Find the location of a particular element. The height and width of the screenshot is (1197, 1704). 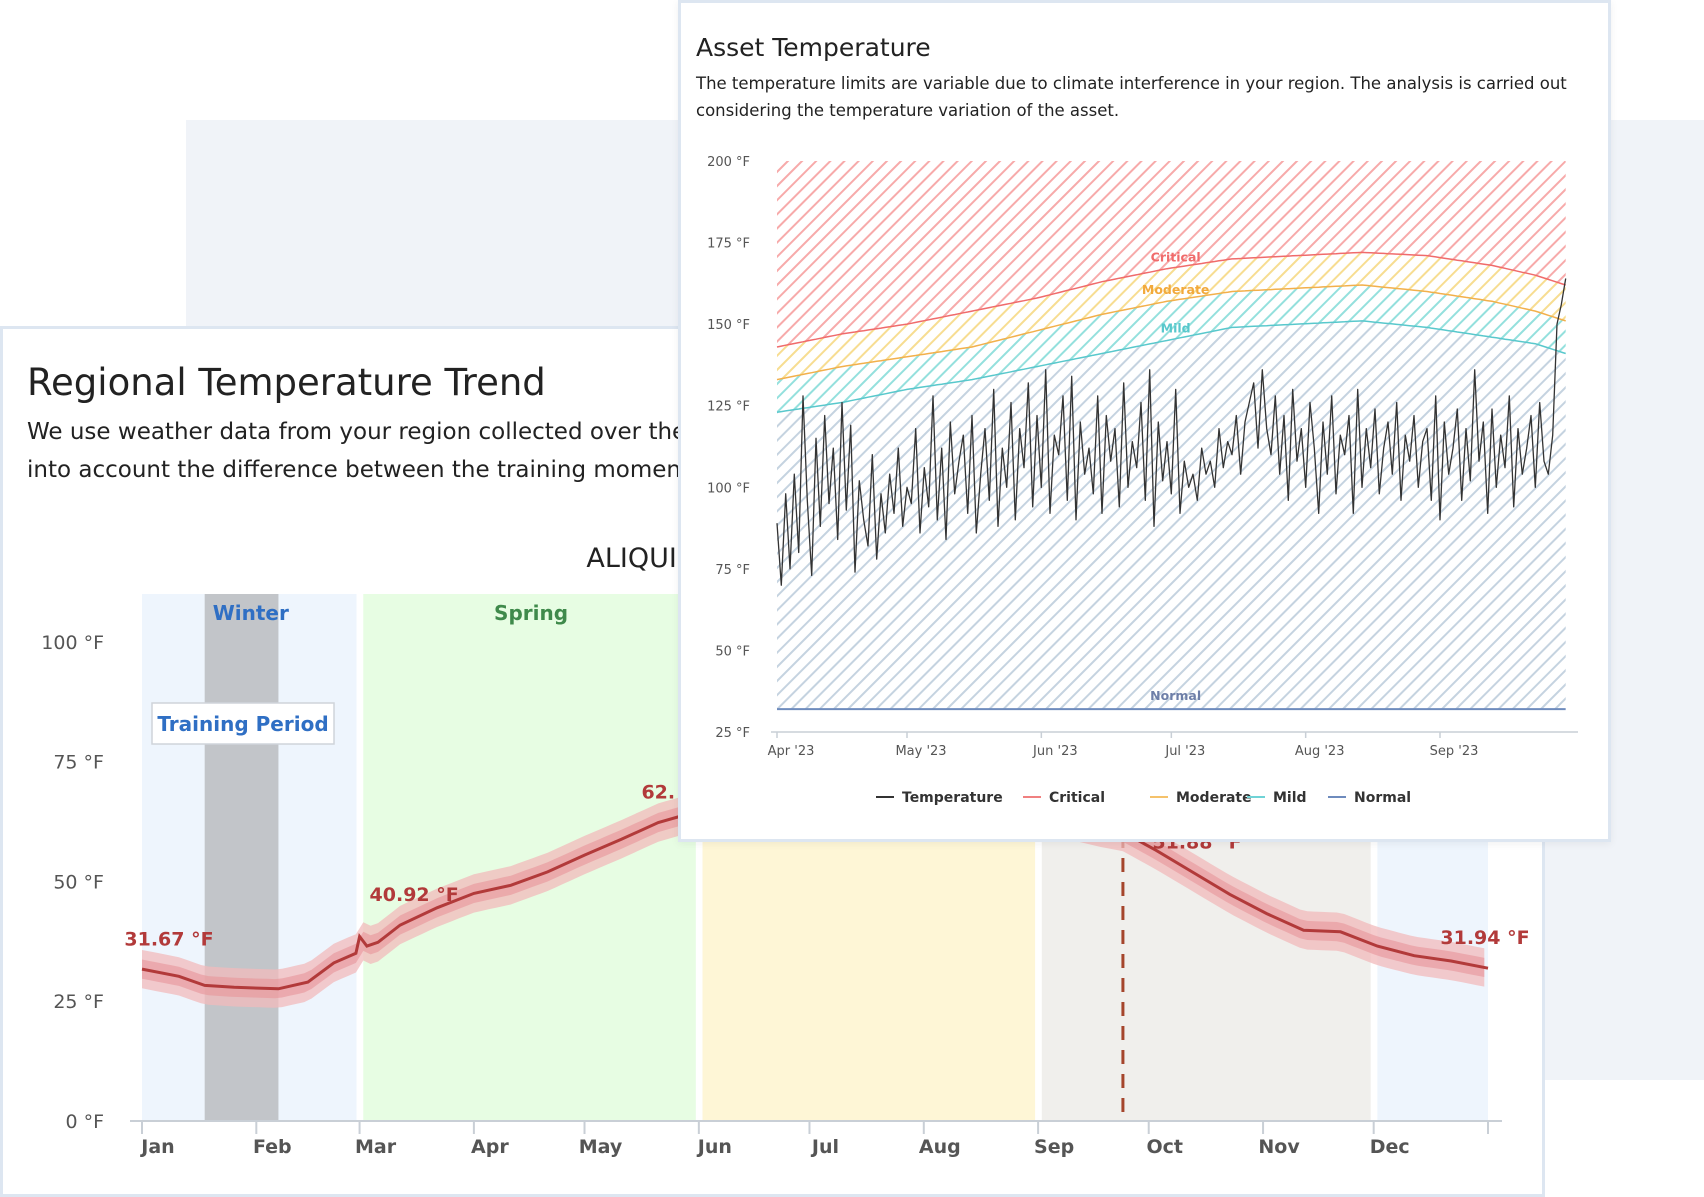

training-period-label-box is located at coordinates (243, 723).